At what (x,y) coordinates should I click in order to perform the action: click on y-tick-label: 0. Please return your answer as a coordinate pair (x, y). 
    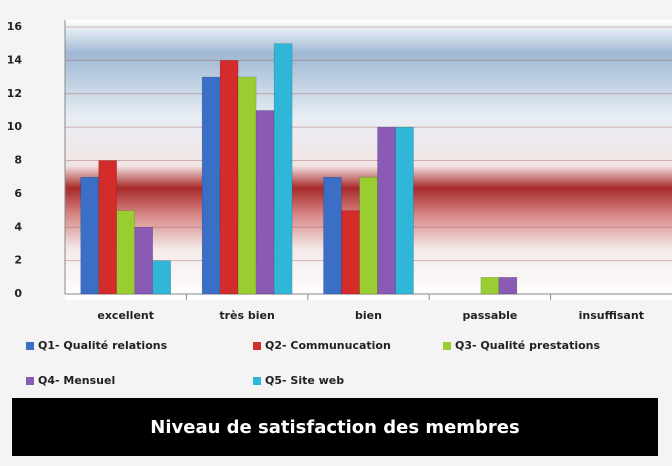
    Looking at the image, I should click on (18, 293).